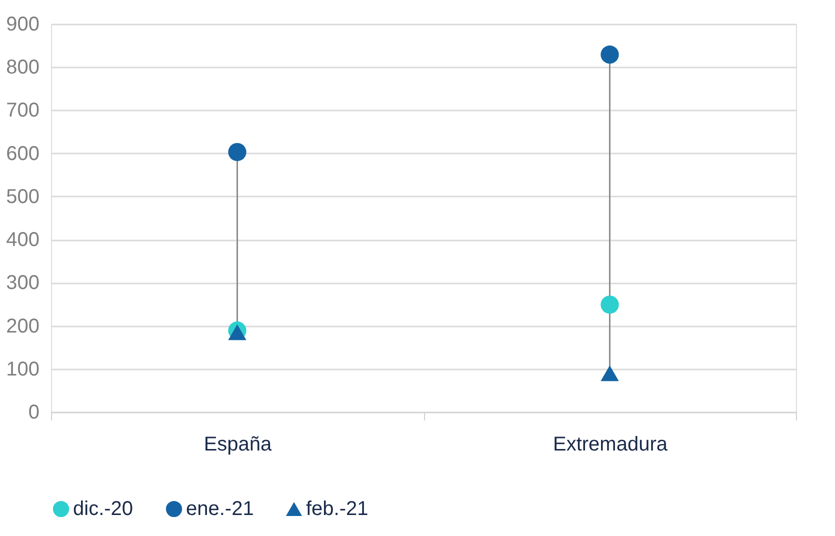 This screenshot has width=835, height=536. Describe the element at coordinates (23, 240) in the screenshot. I see `y-tick-label: 400` at that location.